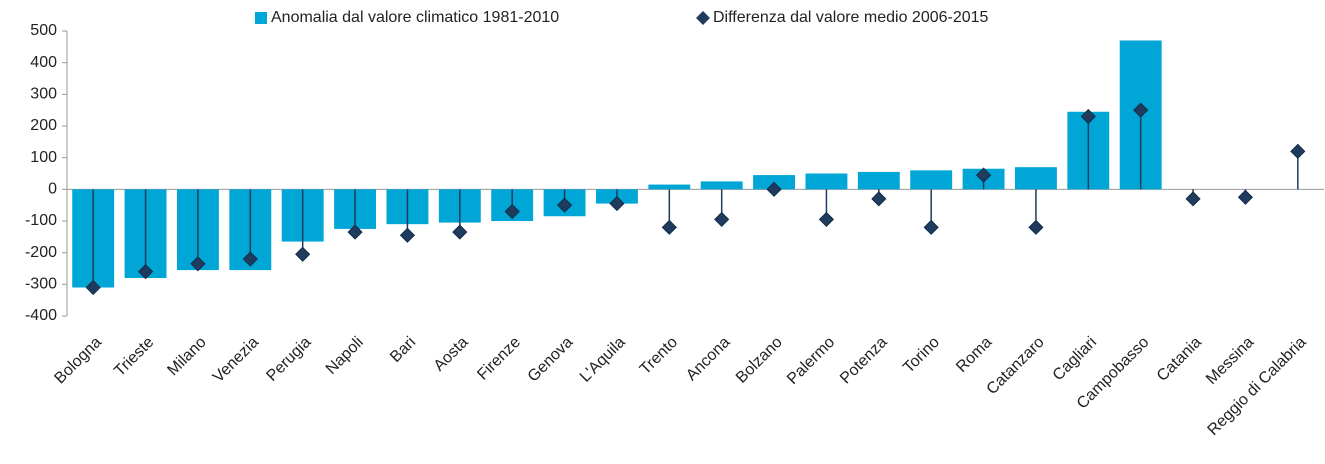  I want to click on x-tick-label: Catanzaro, so click(1016, 366).